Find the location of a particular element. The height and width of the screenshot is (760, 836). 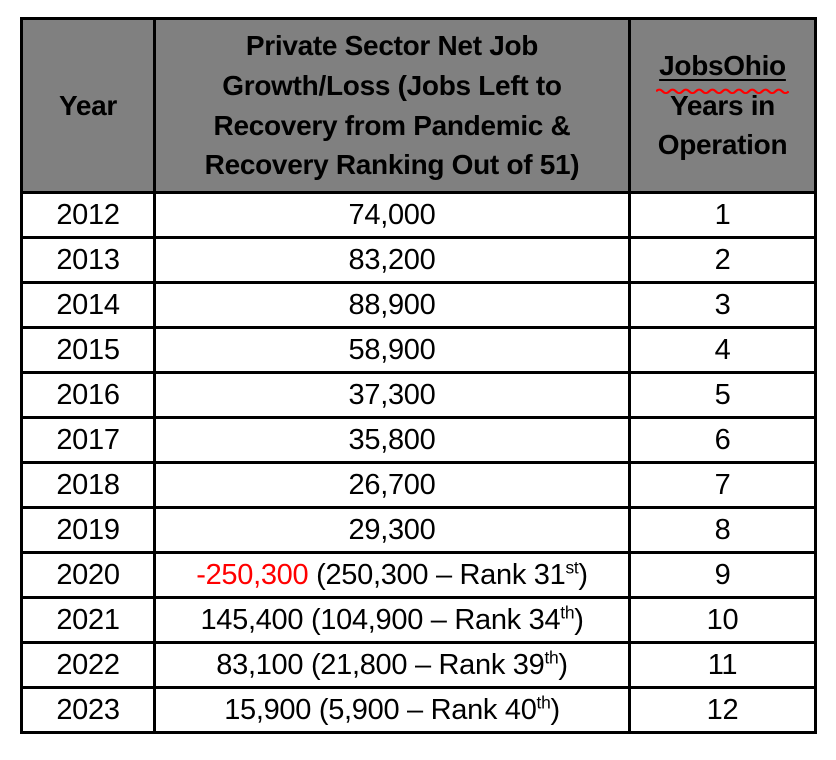

growth-text: 58,900 is located at coordinates (392, 349).